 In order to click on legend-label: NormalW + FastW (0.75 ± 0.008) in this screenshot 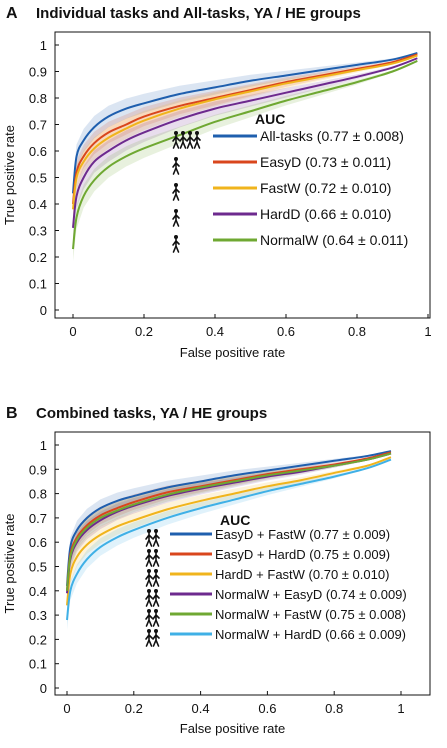, I will do `click(310, 614)`.